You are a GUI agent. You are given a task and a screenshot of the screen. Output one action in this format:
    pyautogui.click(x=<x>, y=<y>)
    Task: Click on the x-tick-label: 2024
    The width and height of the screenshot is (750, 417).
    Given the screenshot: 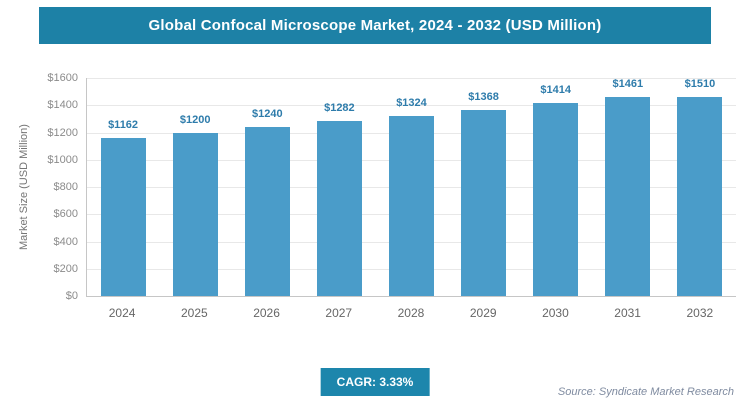 What is the action you would take?
    pyautogui.click(x=122, y=313)
    